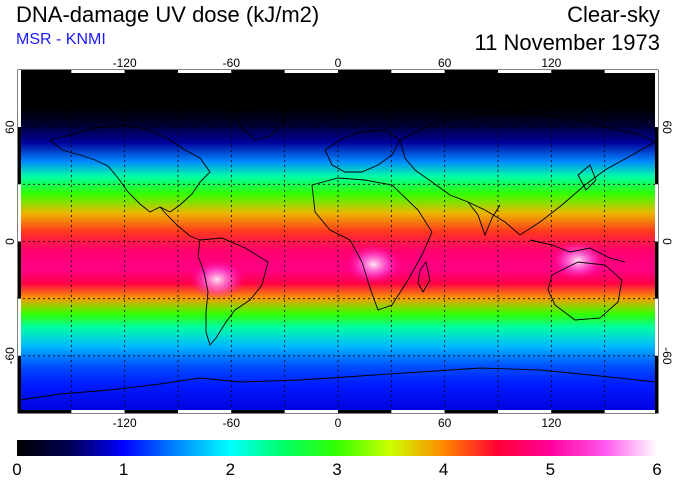 The width and height of the screenshot is (678, 480). I want to click on lat-tick-label-left: 0, so click(10, 241).